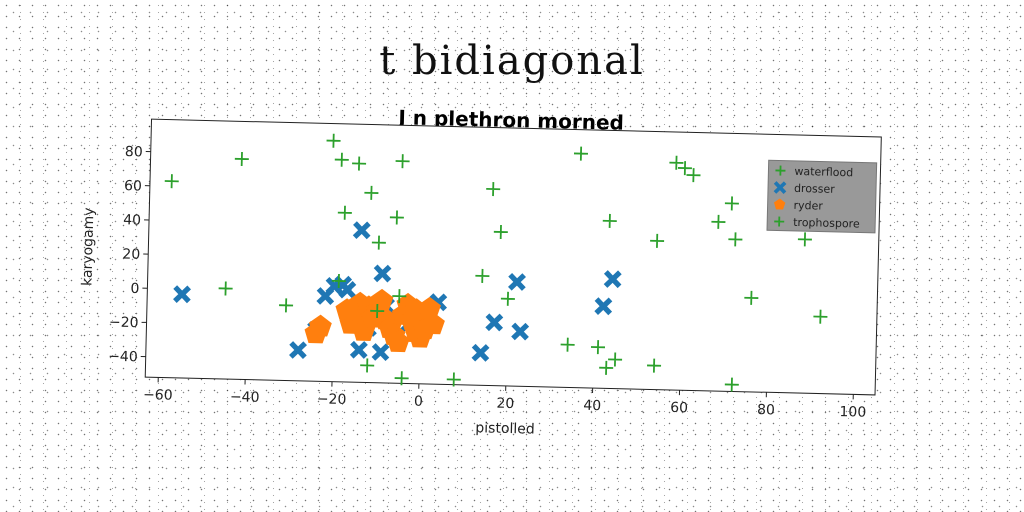 This screenshot has height=512, width=1024. I want to click on y-tick-label: 80, so click(134, 152).